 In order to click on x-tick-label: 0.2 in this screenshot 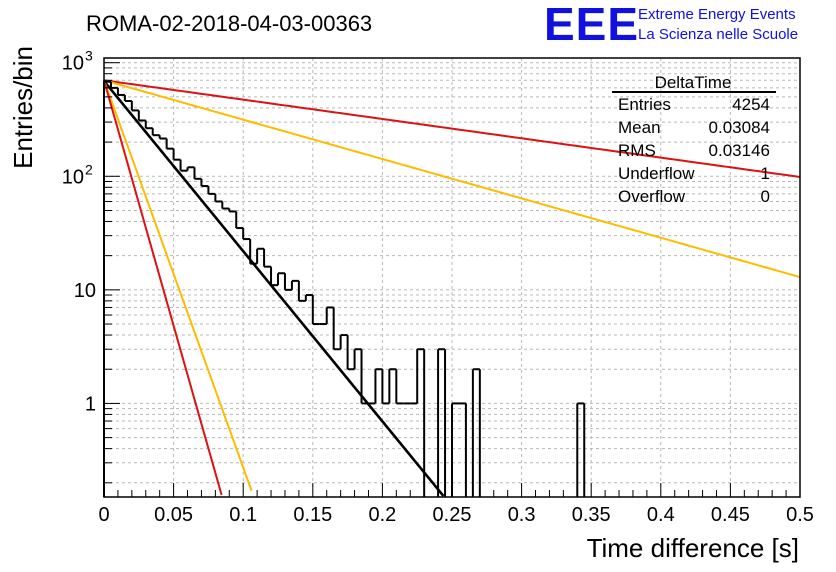, I will do `click(382, 515)`.